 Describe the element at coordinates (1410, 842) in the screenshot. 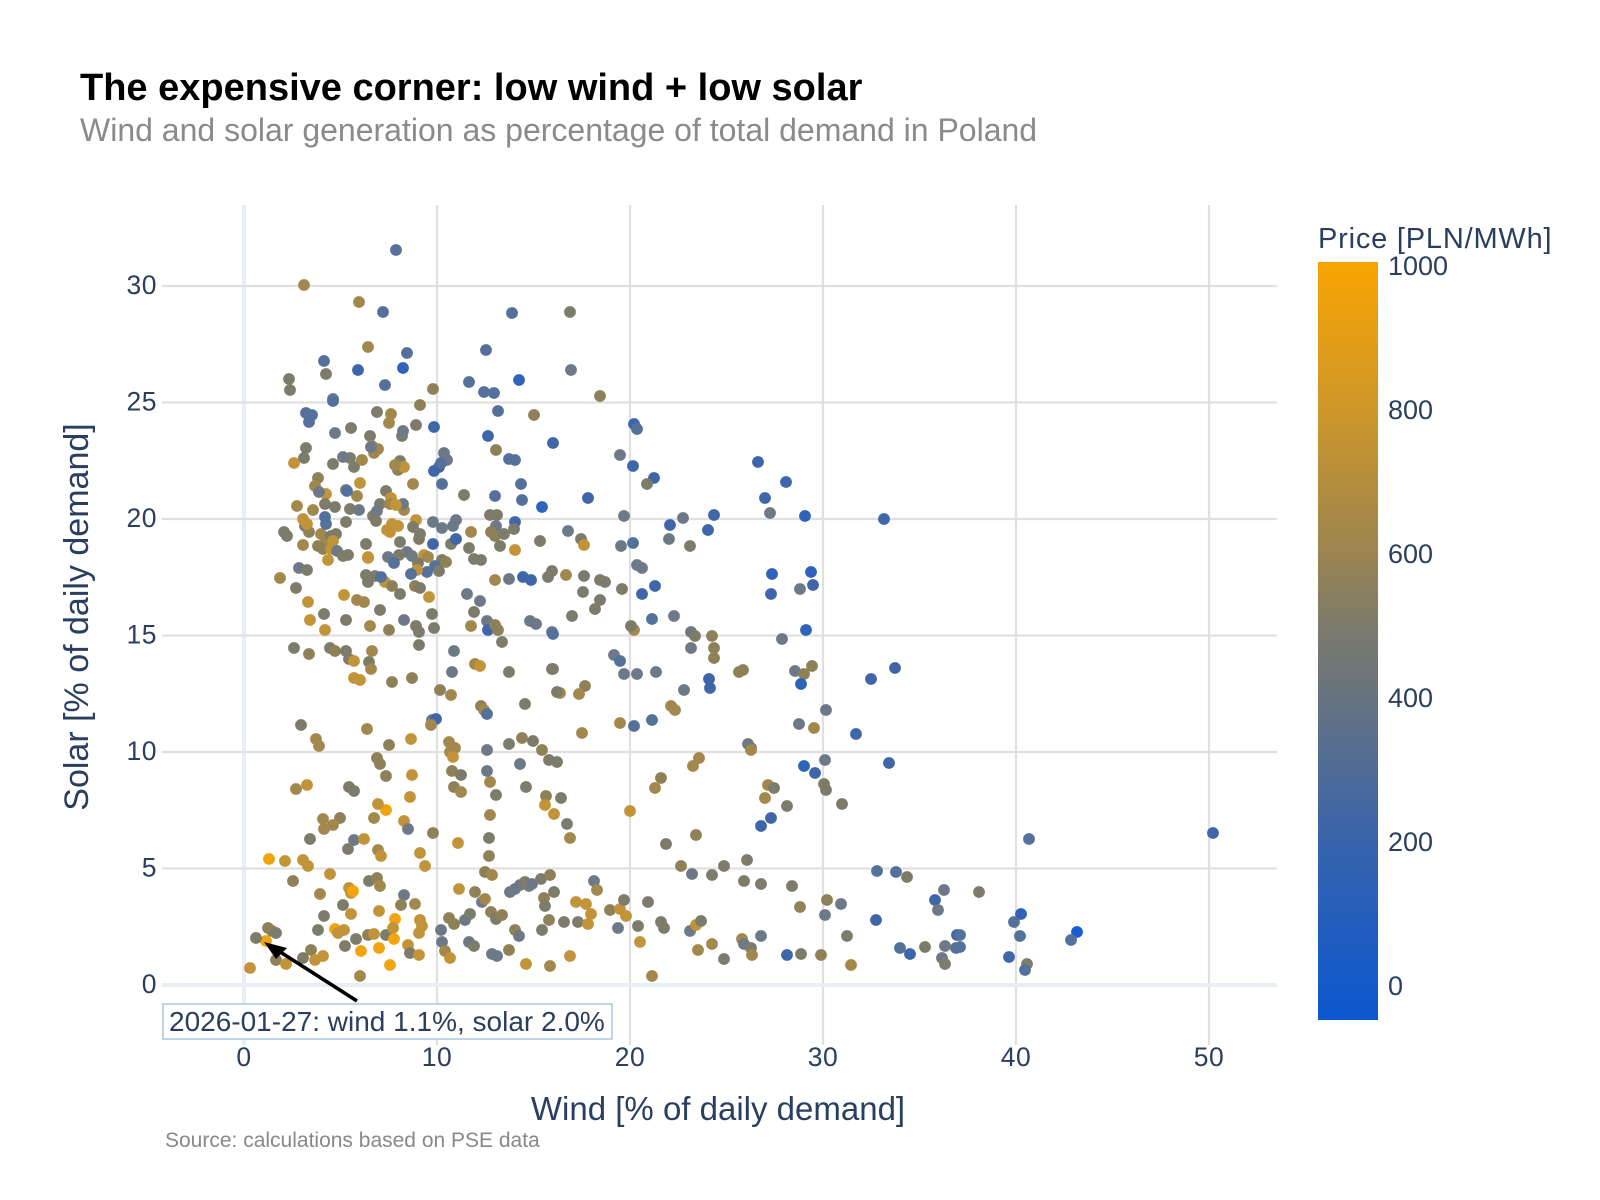

I see `svg-text: 200` at that location.